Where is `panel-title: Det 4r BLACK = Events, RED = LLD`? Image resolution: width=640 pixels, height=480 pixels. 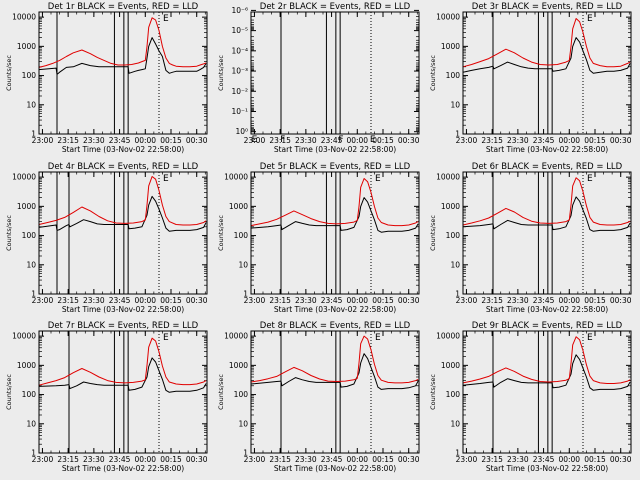
panel-title: Det 4r BLACK = Events, RED = LLD is located at coordinates (123, 167).